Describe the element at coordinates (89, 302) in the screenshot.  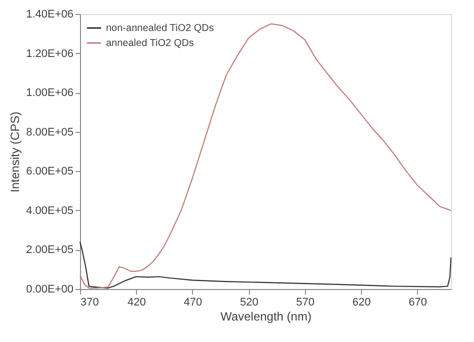
I see `x-tick-label: 370` at that location.